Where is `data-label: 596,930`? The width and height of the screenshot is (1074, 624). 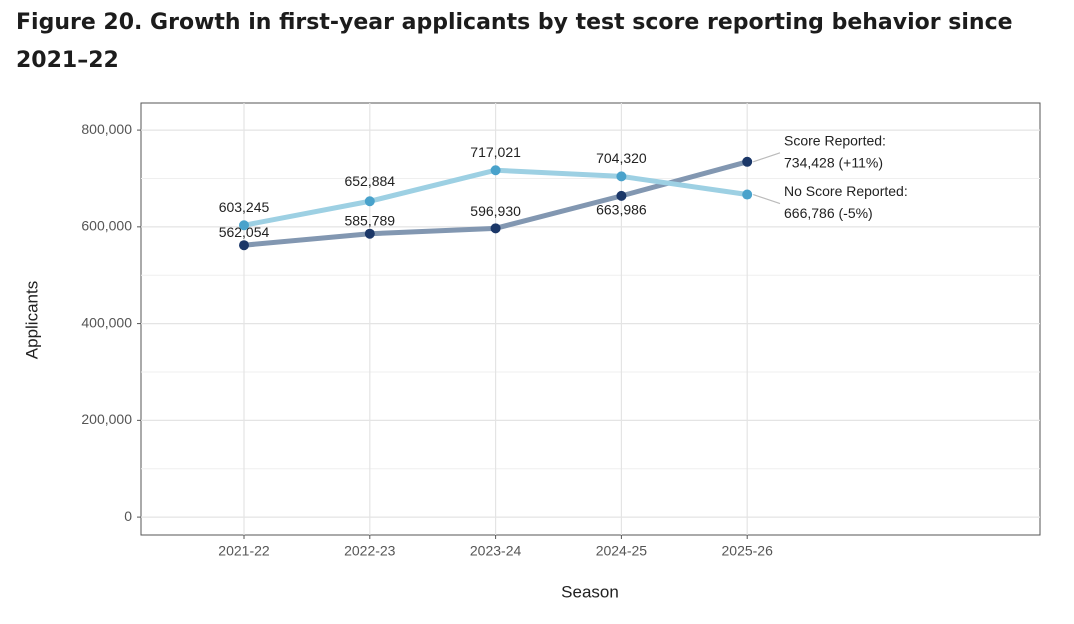 data-label: 596,930 is located at coordinates (495, 211).